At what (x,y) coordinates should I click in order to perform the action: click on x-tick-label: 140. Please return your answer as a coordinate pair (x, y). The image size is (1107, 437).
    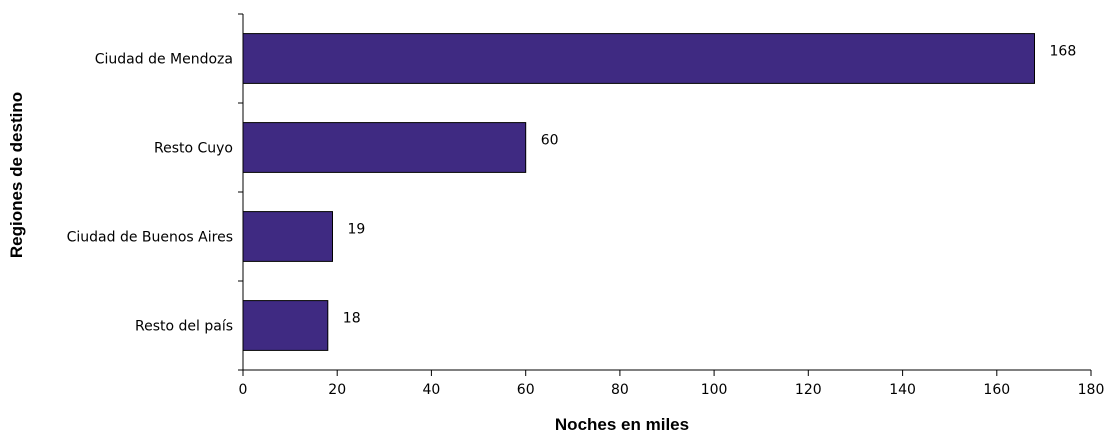
    Looking at the image, I should click on (902, 390).